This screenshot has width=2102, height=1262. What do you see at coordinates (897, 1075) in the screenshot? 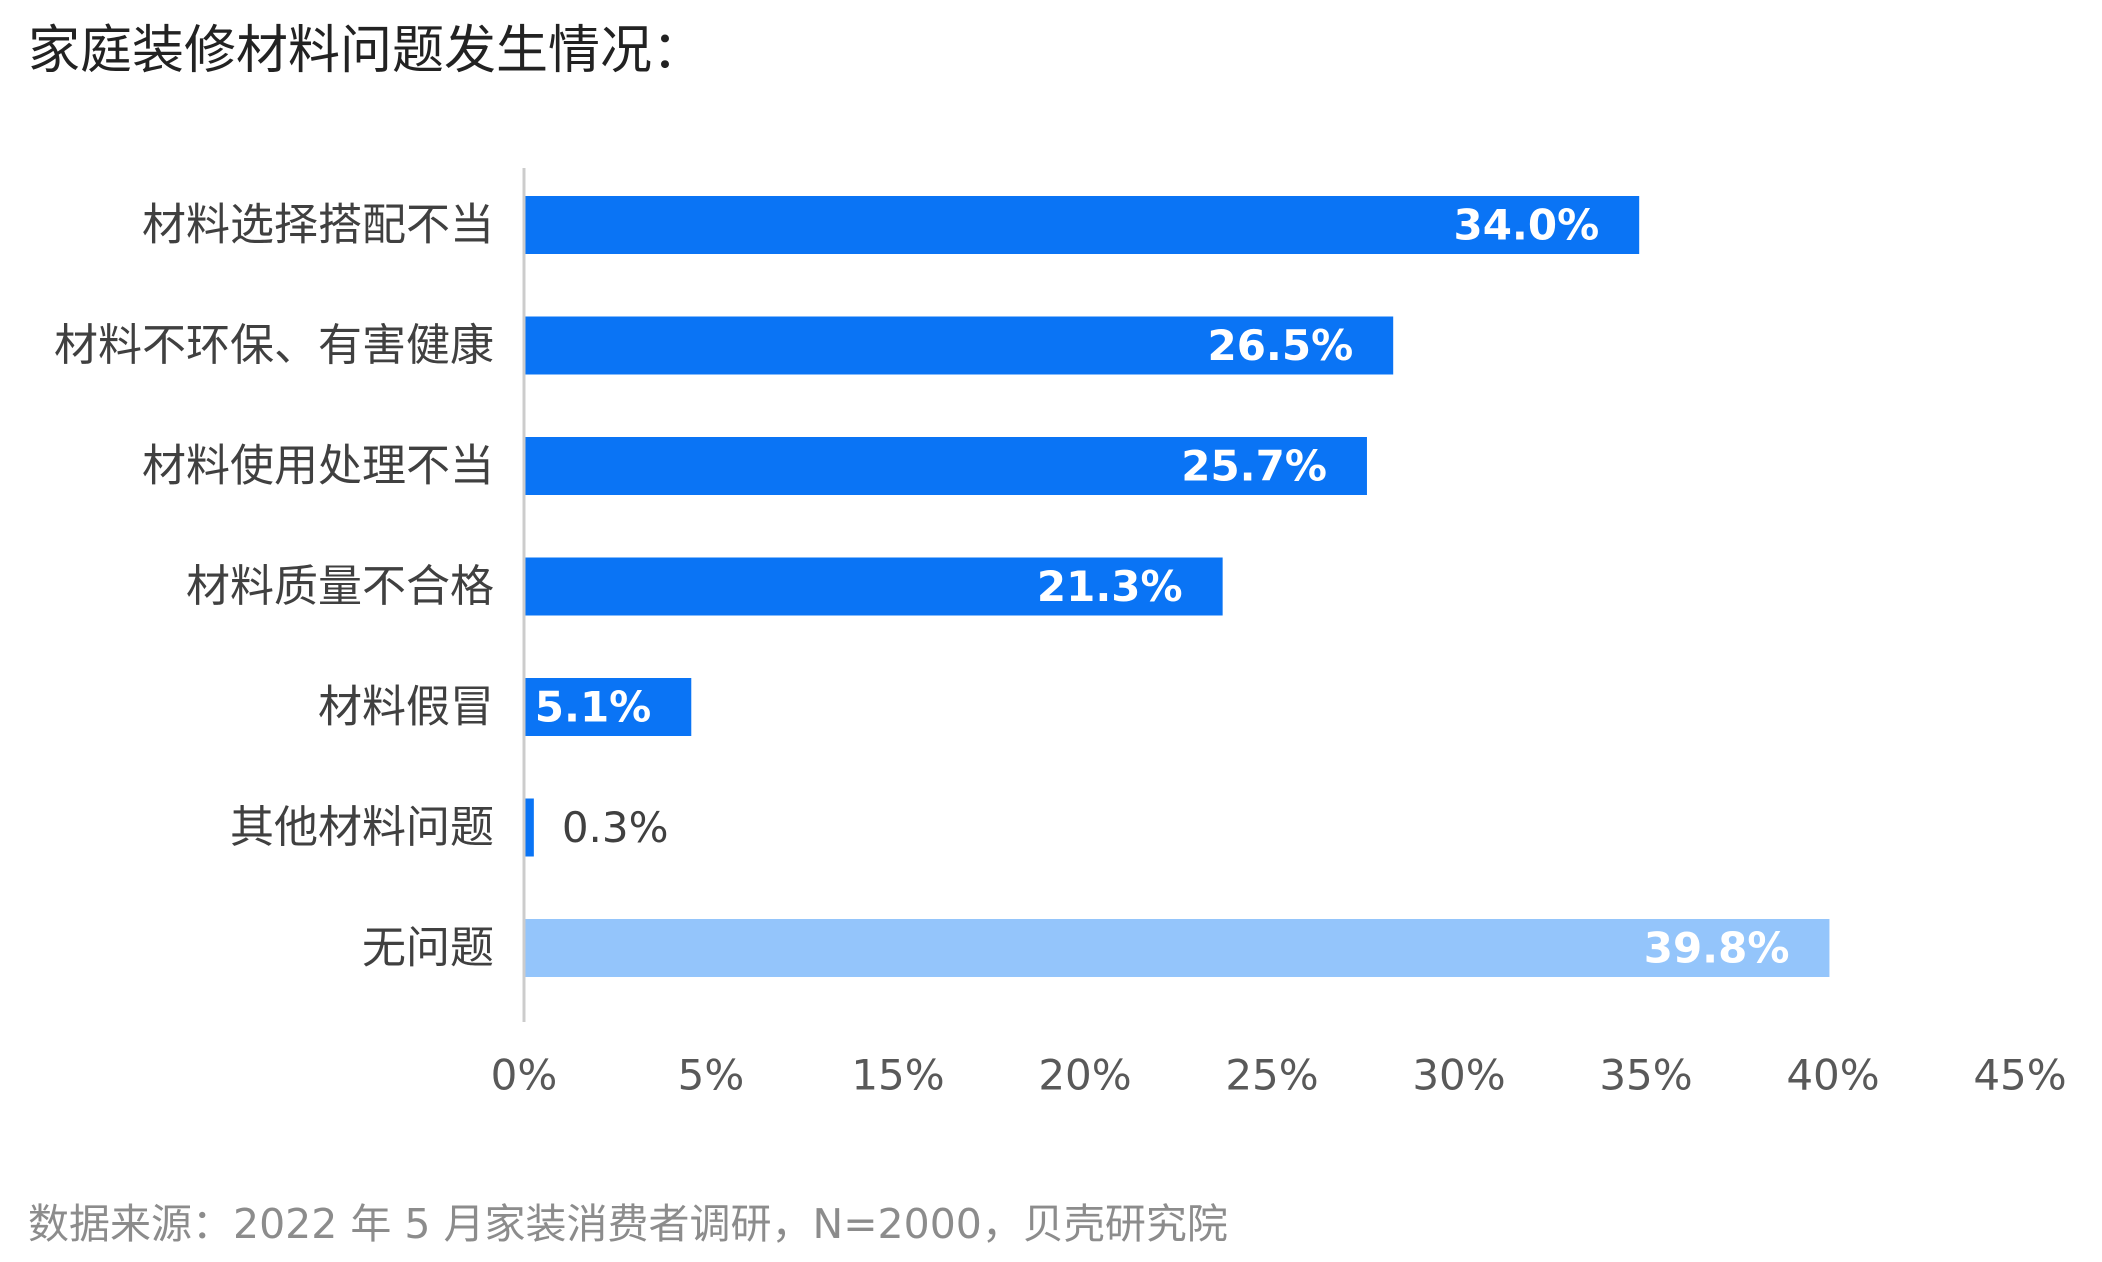
I see `x-tick-label: 15%` at bounding box center [897, 1075].